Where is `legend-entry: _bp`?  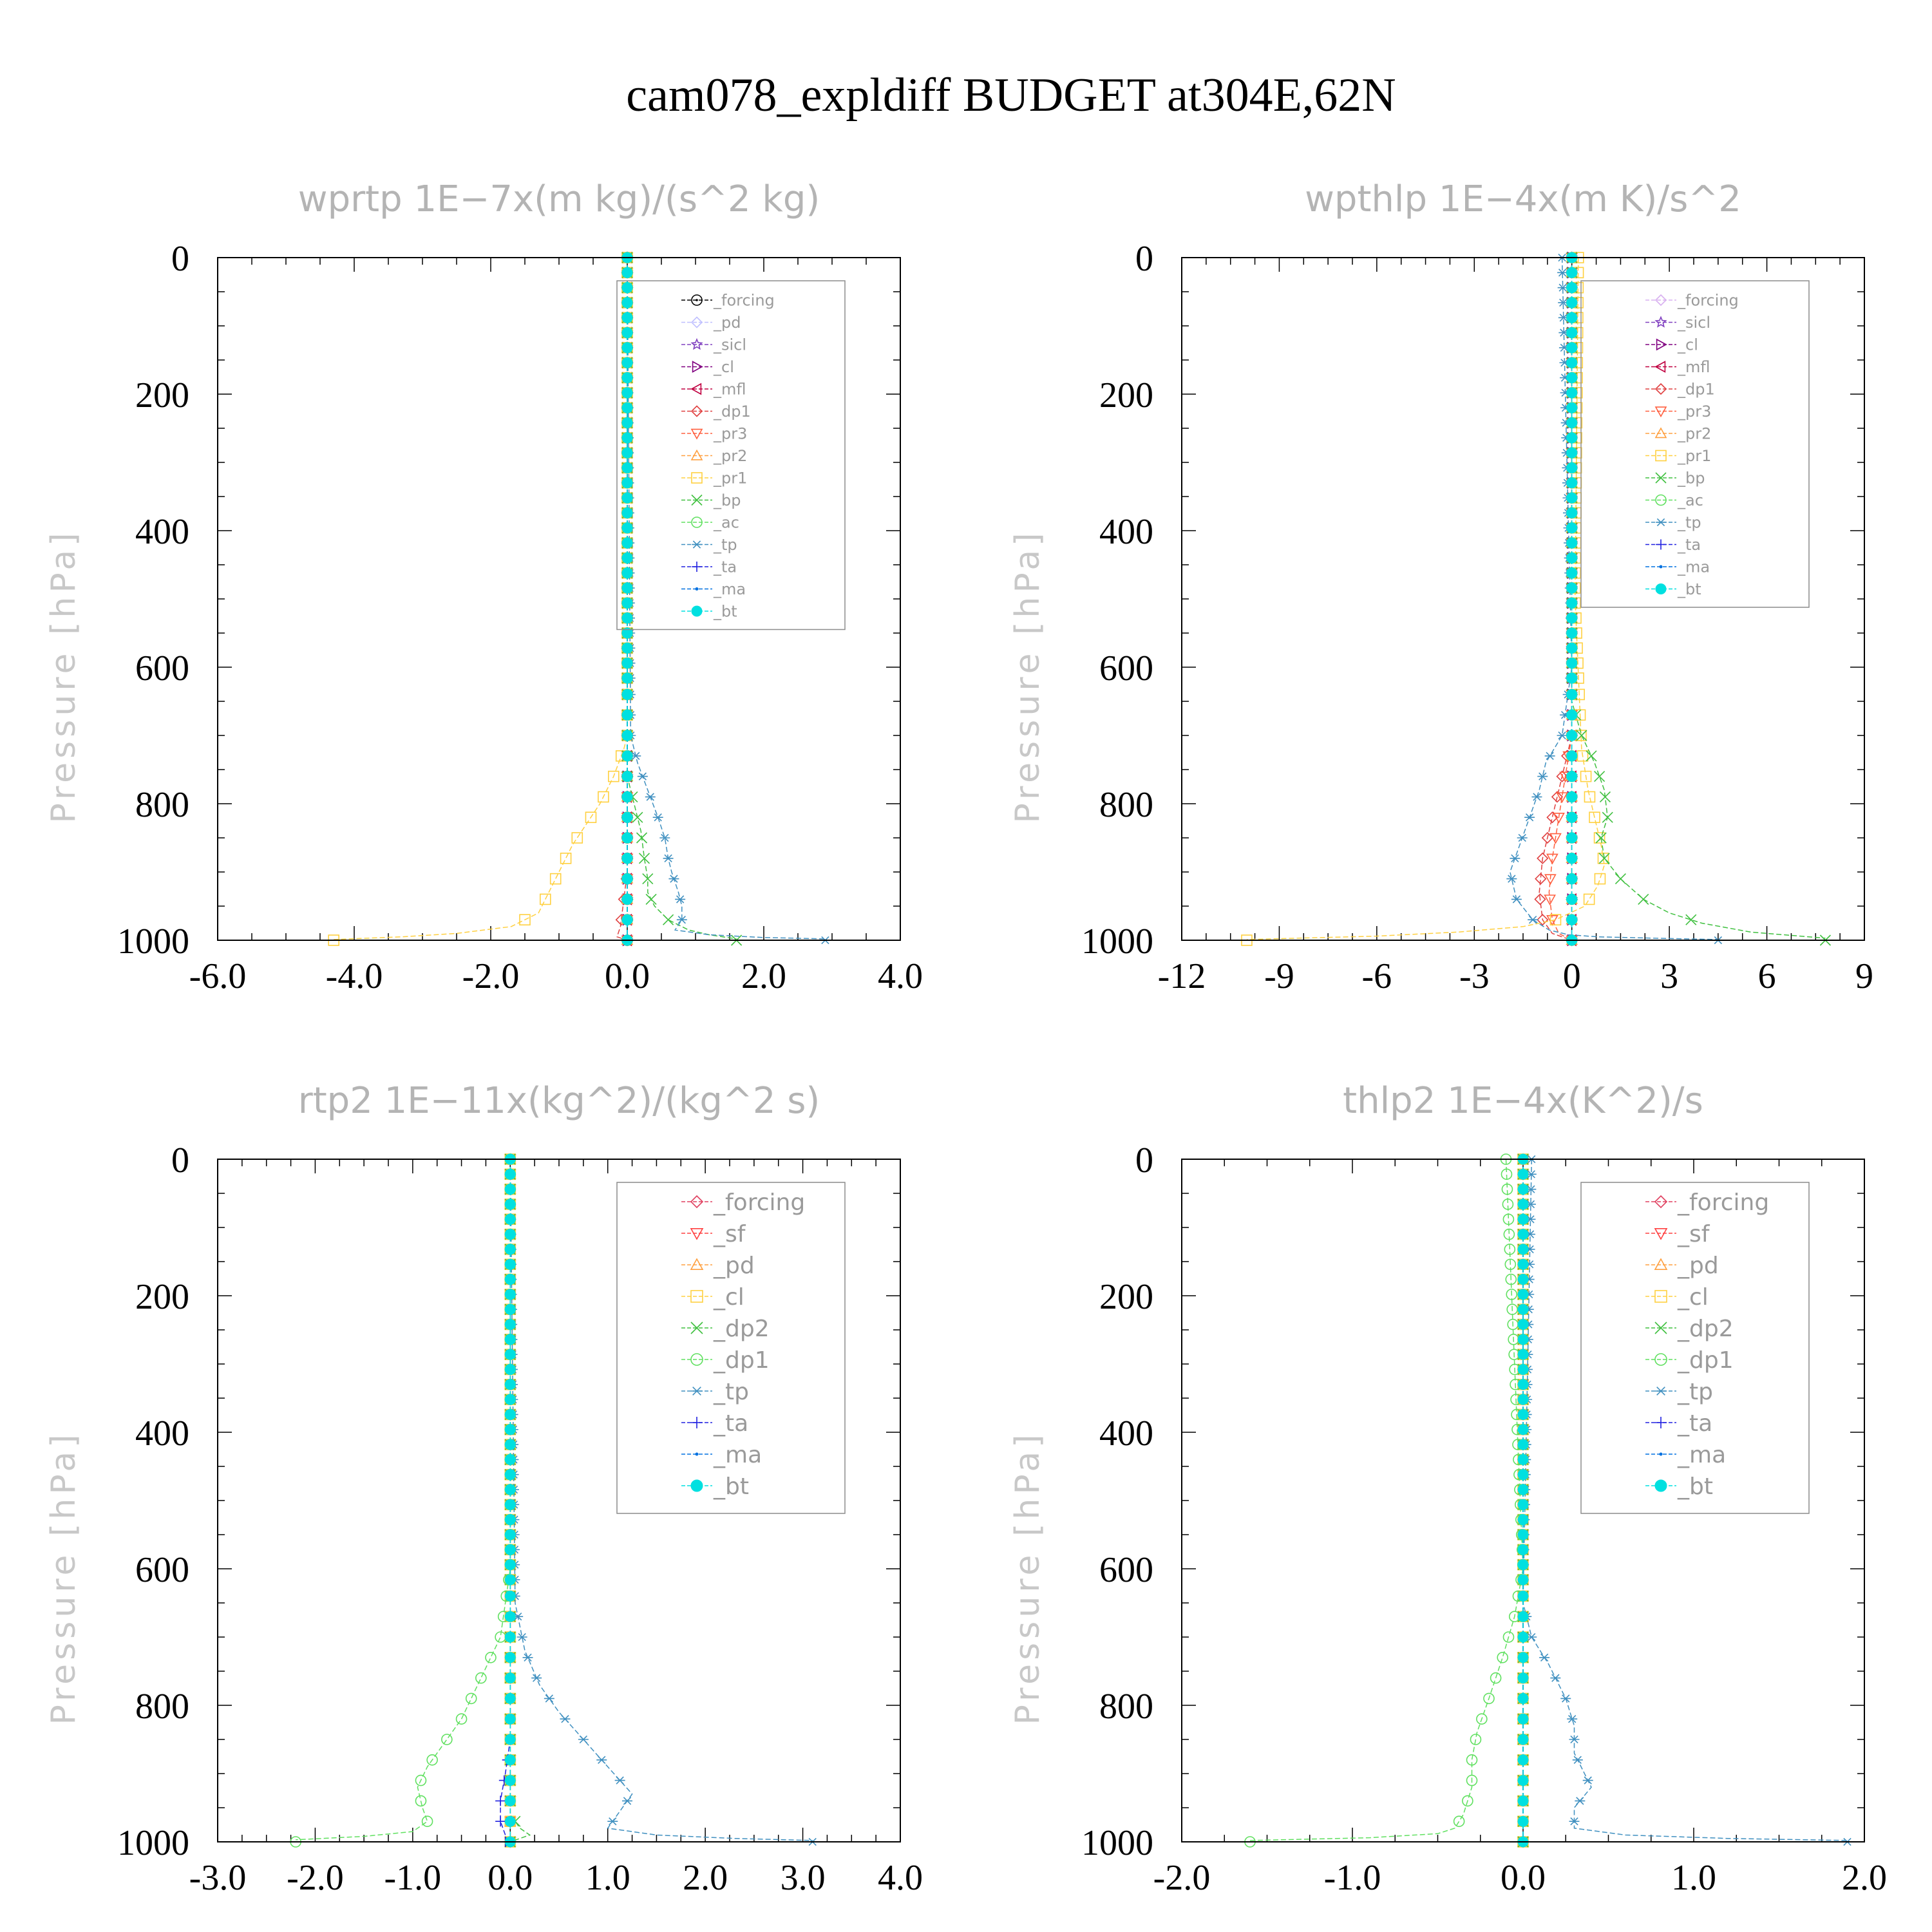 legend-entry: _bp is located at coordinates (1675, 479).